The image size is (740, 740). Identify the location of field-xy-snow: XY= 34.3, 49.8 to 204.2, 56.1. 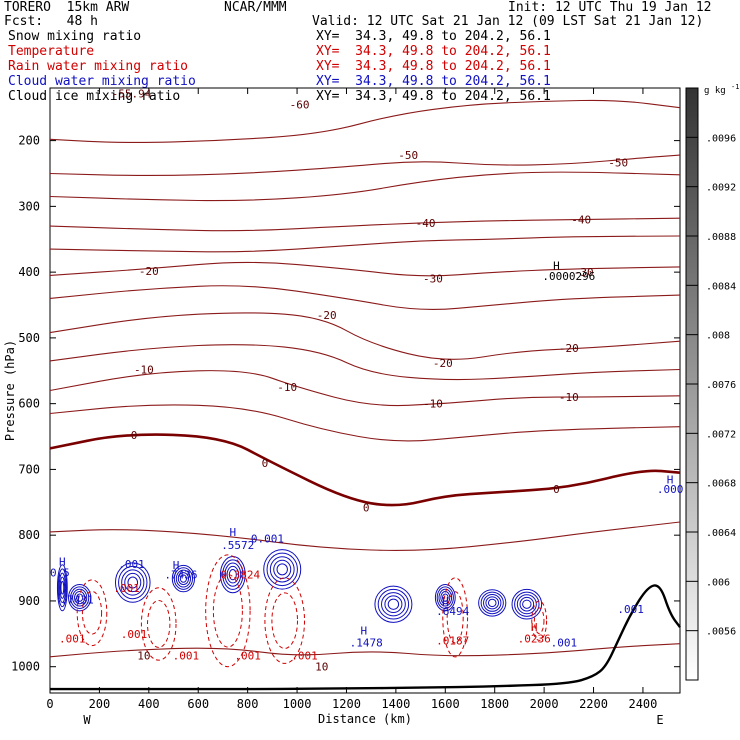
(433, 36).